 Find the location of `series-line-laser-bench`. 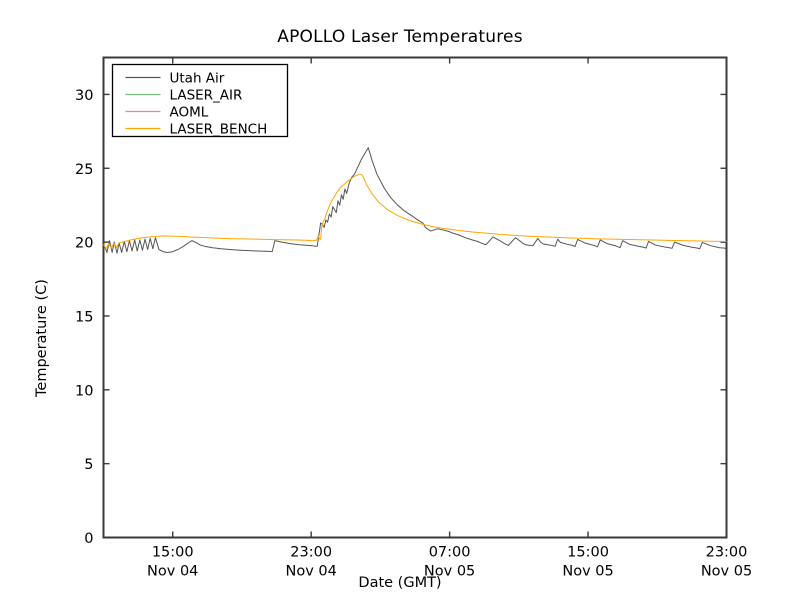

series-line-laser-bench is located at coordinates (415, 211).